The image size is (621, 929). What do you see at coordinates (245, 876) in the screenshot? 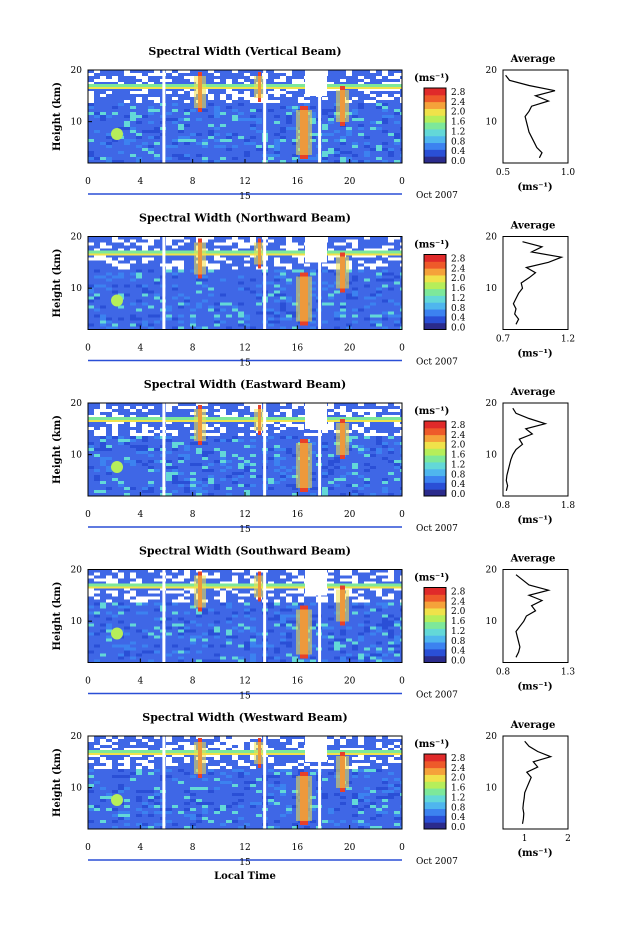
I see `x-axis-title: Local Time` at bounding box center [245, 876].